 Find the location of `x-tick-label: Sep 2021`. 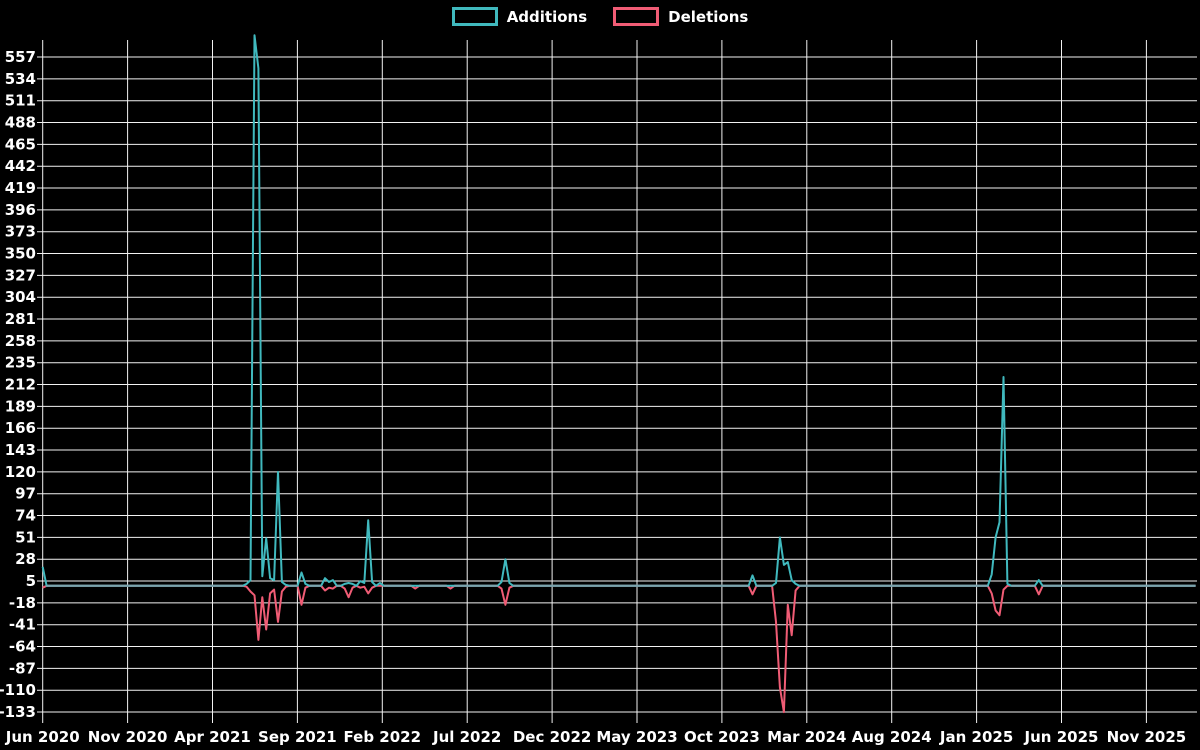

x-tick-label: Sep 2021 is located at coordinates (297, 737).